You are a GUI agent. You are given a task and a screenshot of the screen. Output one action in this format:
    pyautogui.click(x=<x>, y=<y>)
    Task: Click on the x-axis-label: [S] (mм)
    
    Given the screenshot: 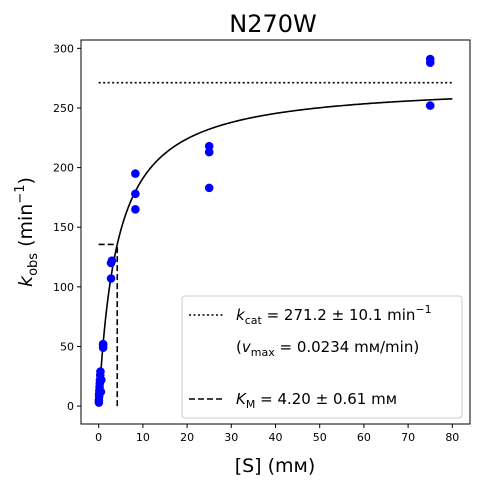 What is the action you would take?
    pyautogui.click(x=275, y=466)
    